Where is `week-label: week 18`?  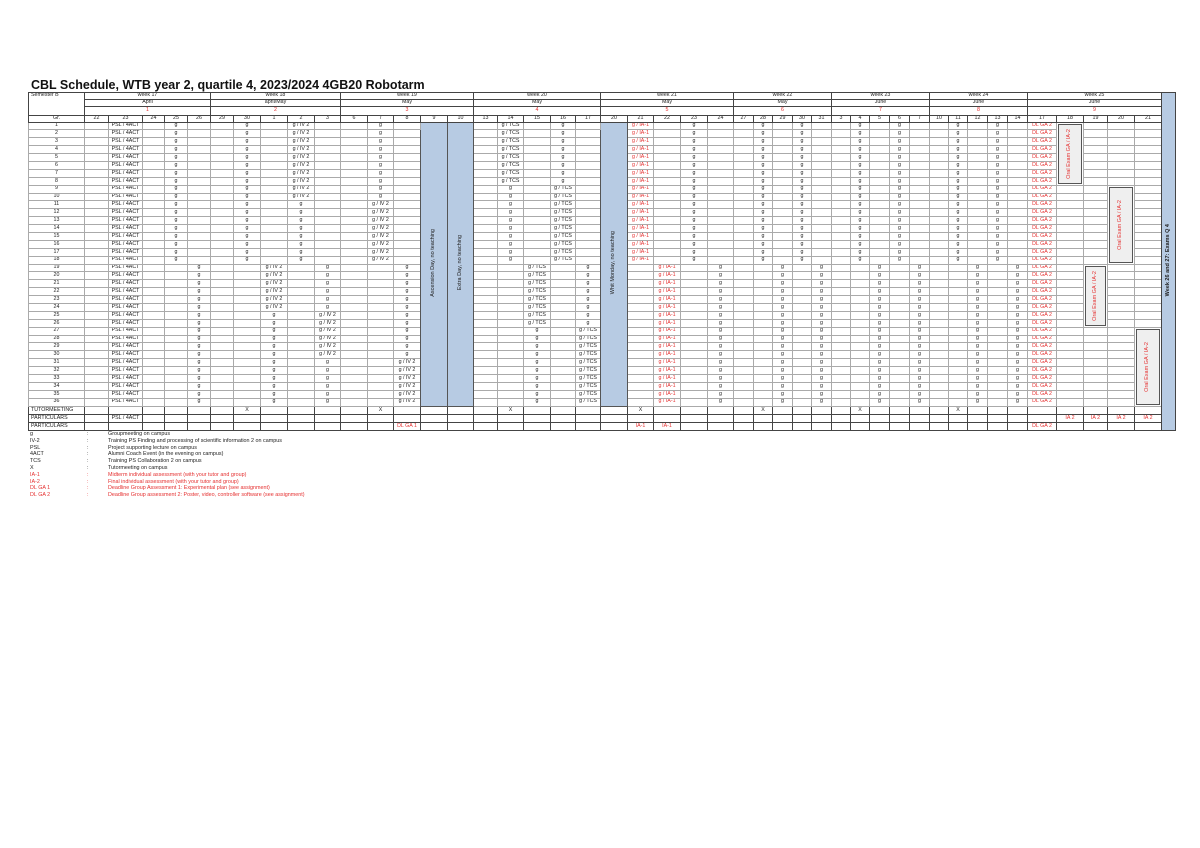 week-label: week 18 is located at coordinates (275, 96).